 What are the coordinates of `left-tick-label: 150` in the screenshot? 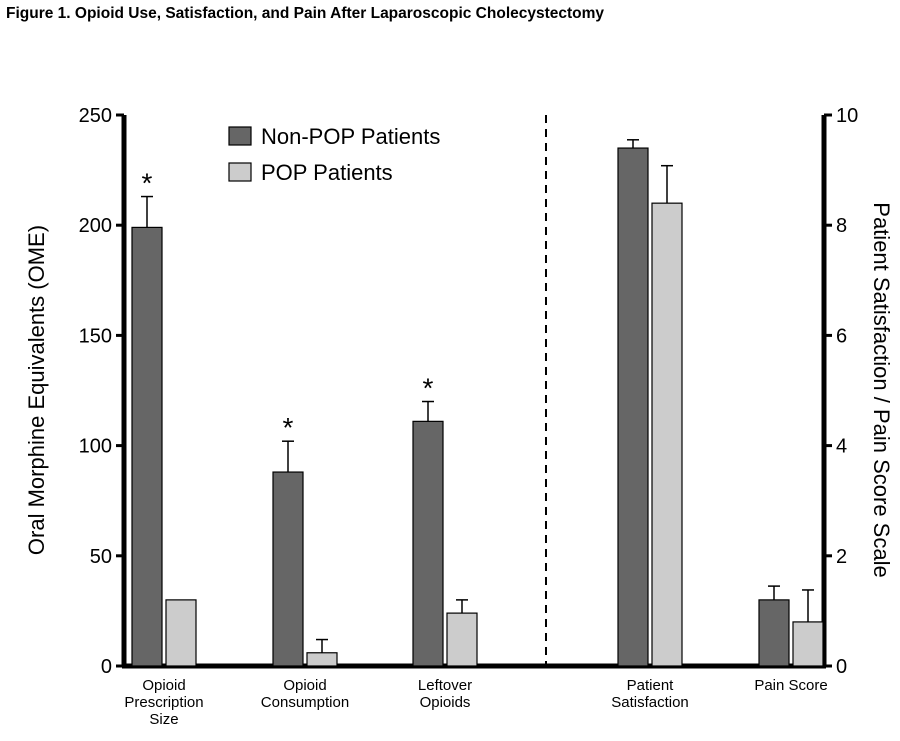 It's located at (95, 336).